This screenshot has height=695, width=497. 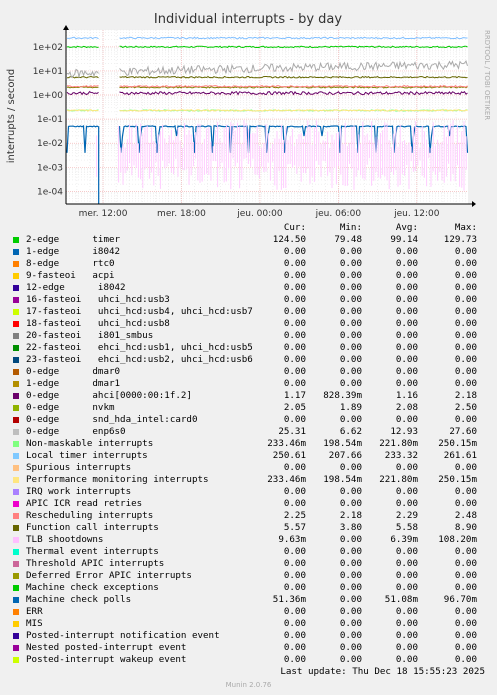 I want to click on legend-cur: 9.63m, so click(x=292, y=539).